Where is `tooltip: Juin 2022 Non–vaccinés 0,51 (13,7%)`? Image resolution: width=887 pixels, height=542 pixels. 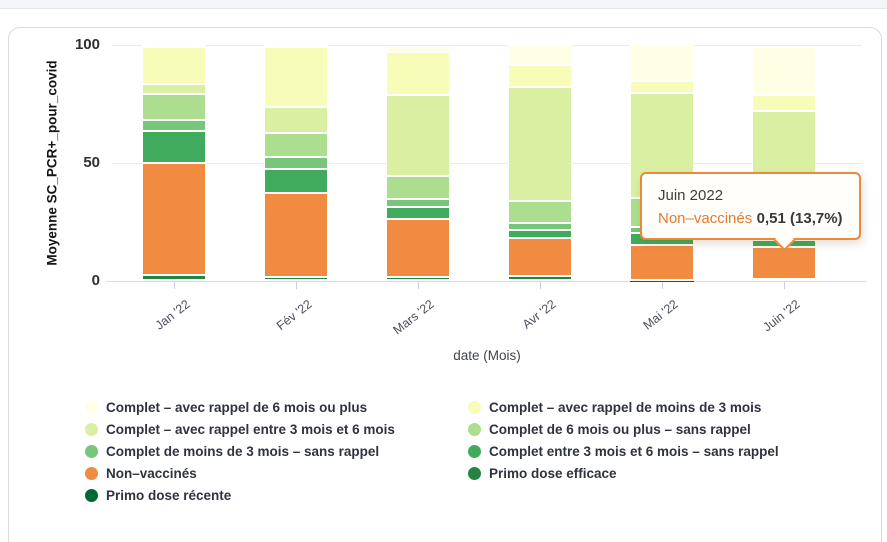
tooltip: Juin 2022 Non–vaccinés 0,51 (13,7%) is located at coordinates (750, 206).